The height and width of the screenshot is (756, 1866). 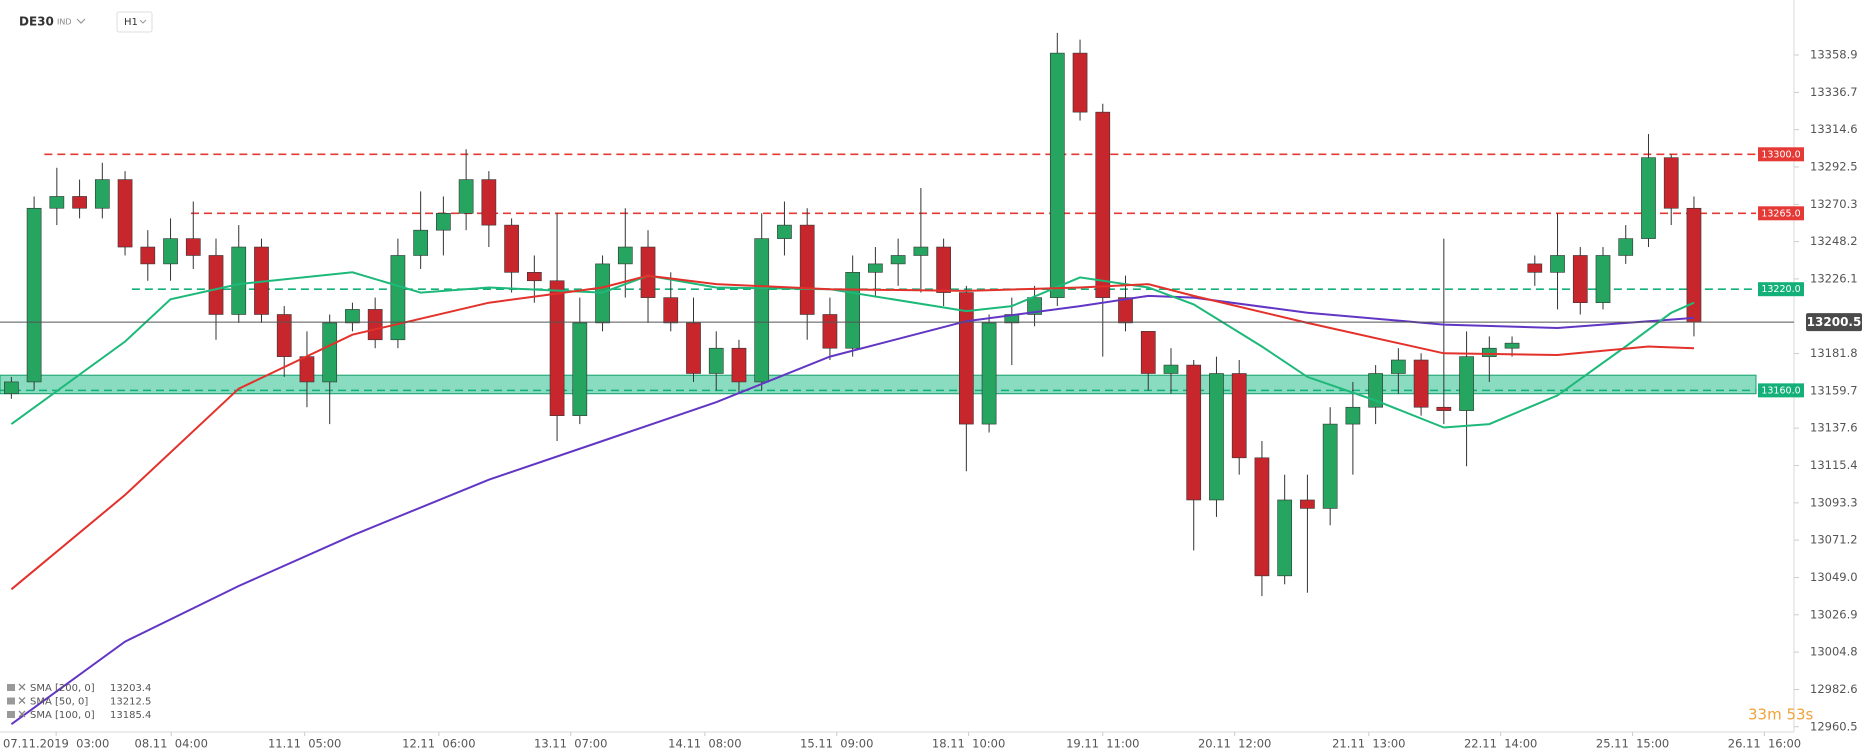 What do you see at coordinates (1834, 166) in the screenshot?
I see `y-tick-label: 13292.5` at bounding box center [1834, 166].